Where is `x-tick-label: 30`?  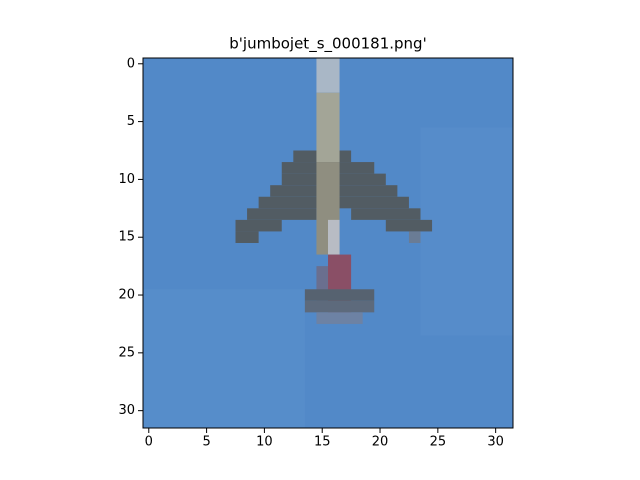 x-tick-label: 30 is located at coordinates (495, 442).